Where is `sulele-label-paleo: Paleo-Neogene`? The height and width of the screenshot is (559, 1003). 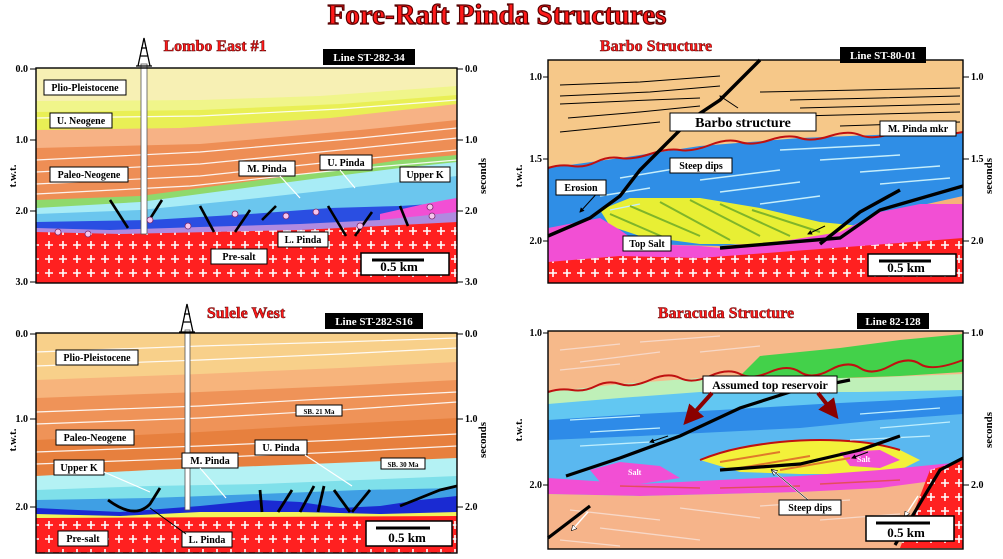
sulele-label-paleo: Paleo-Neogene is located at coordinates (95, 438).